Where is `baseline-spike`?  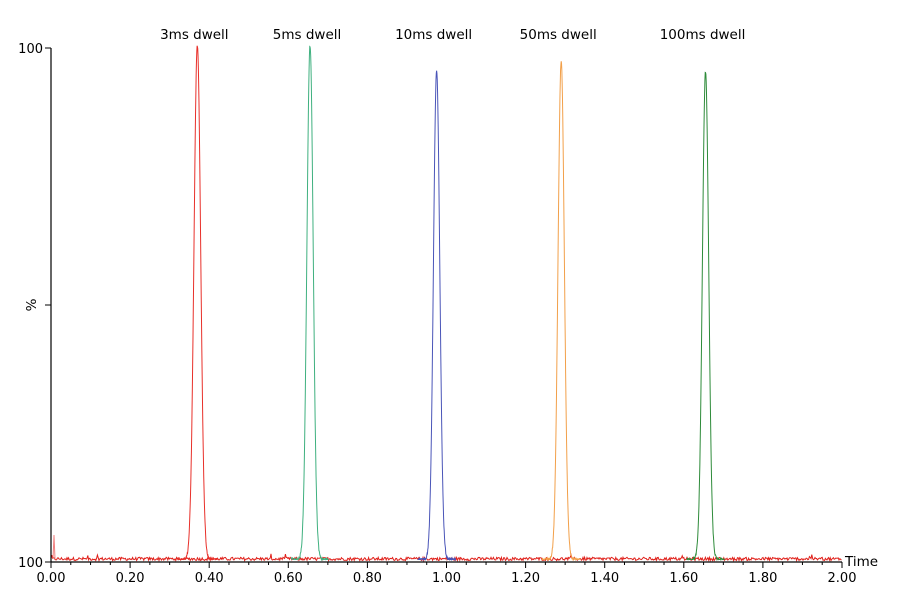
baseline-spike is located at coordinates (54, 547).